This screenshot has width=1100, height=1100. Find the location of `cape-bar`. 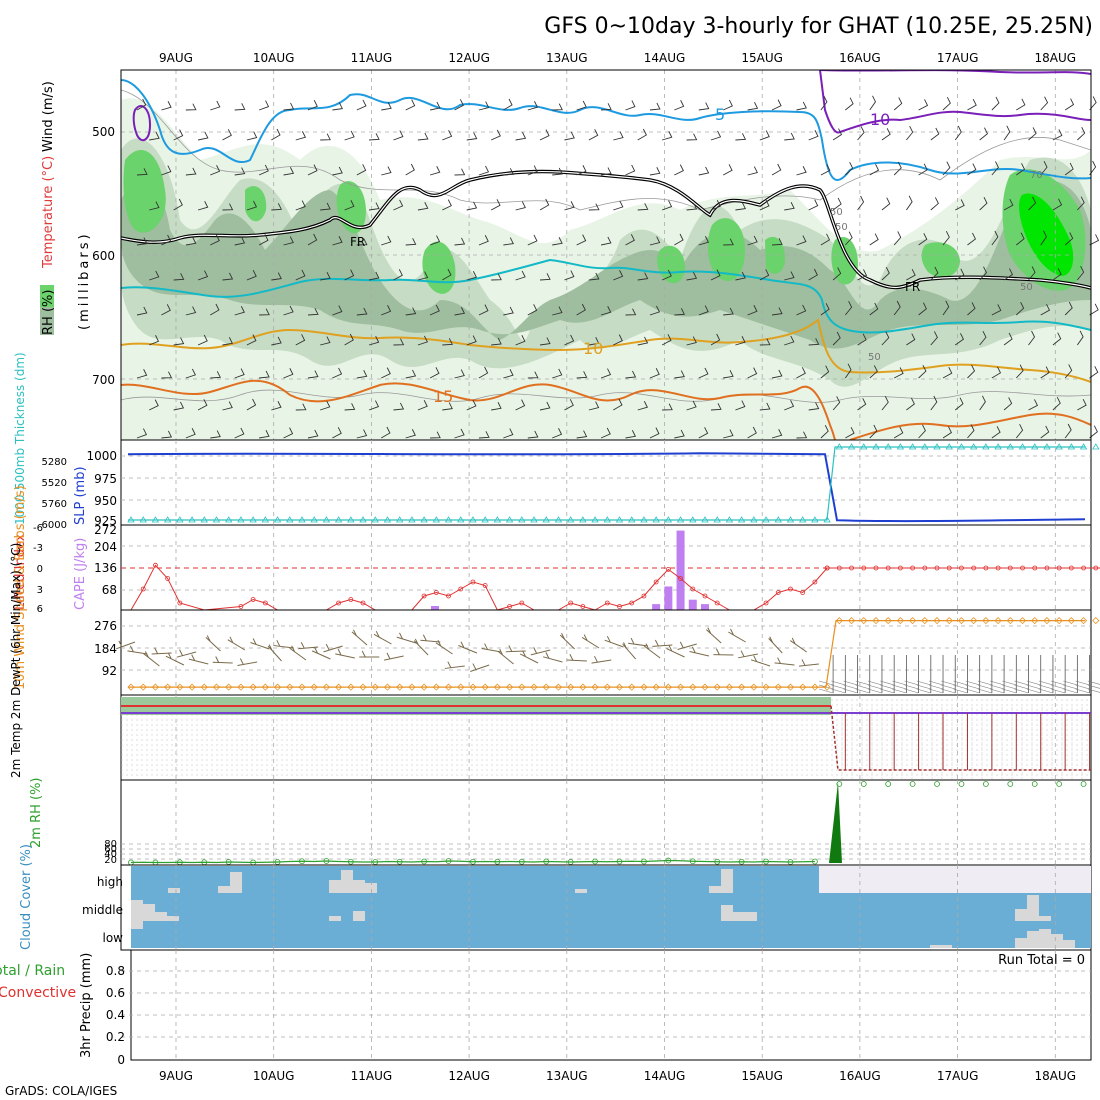

cape-bar is located at coordinates (680, 570).